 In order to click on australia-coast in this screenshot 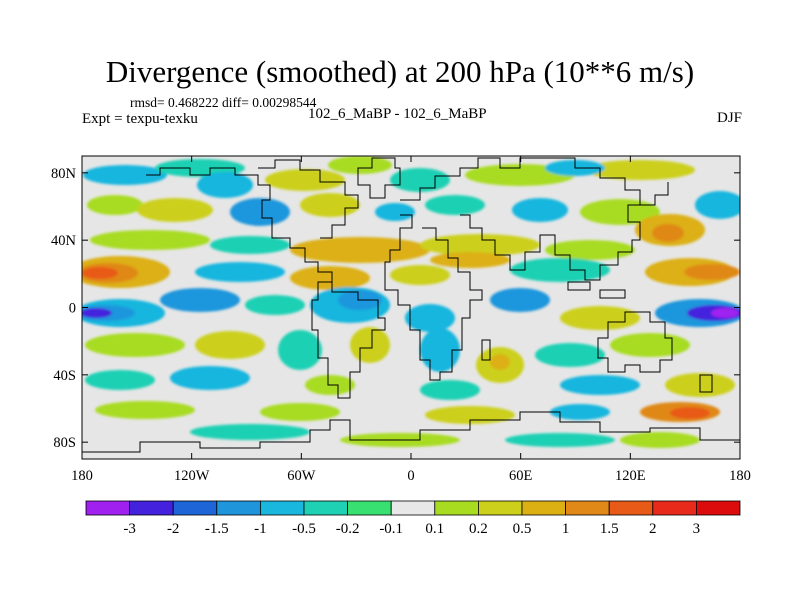, I will do `click(635, 342)`.